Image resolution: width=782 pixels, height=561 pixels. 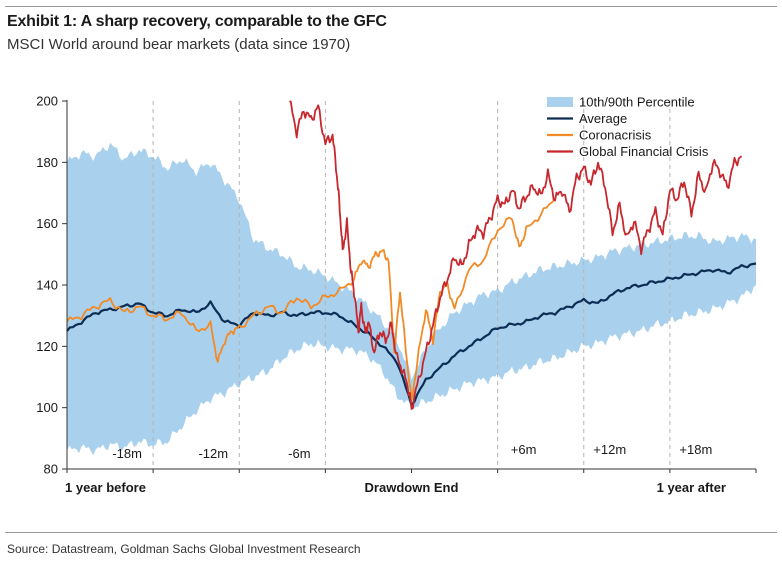 What do you see at coordinates (412, 487) in the screenshot?
I see `x-axis-label-drawdown-end: Drawdown End` at bounding box center [412, 487].